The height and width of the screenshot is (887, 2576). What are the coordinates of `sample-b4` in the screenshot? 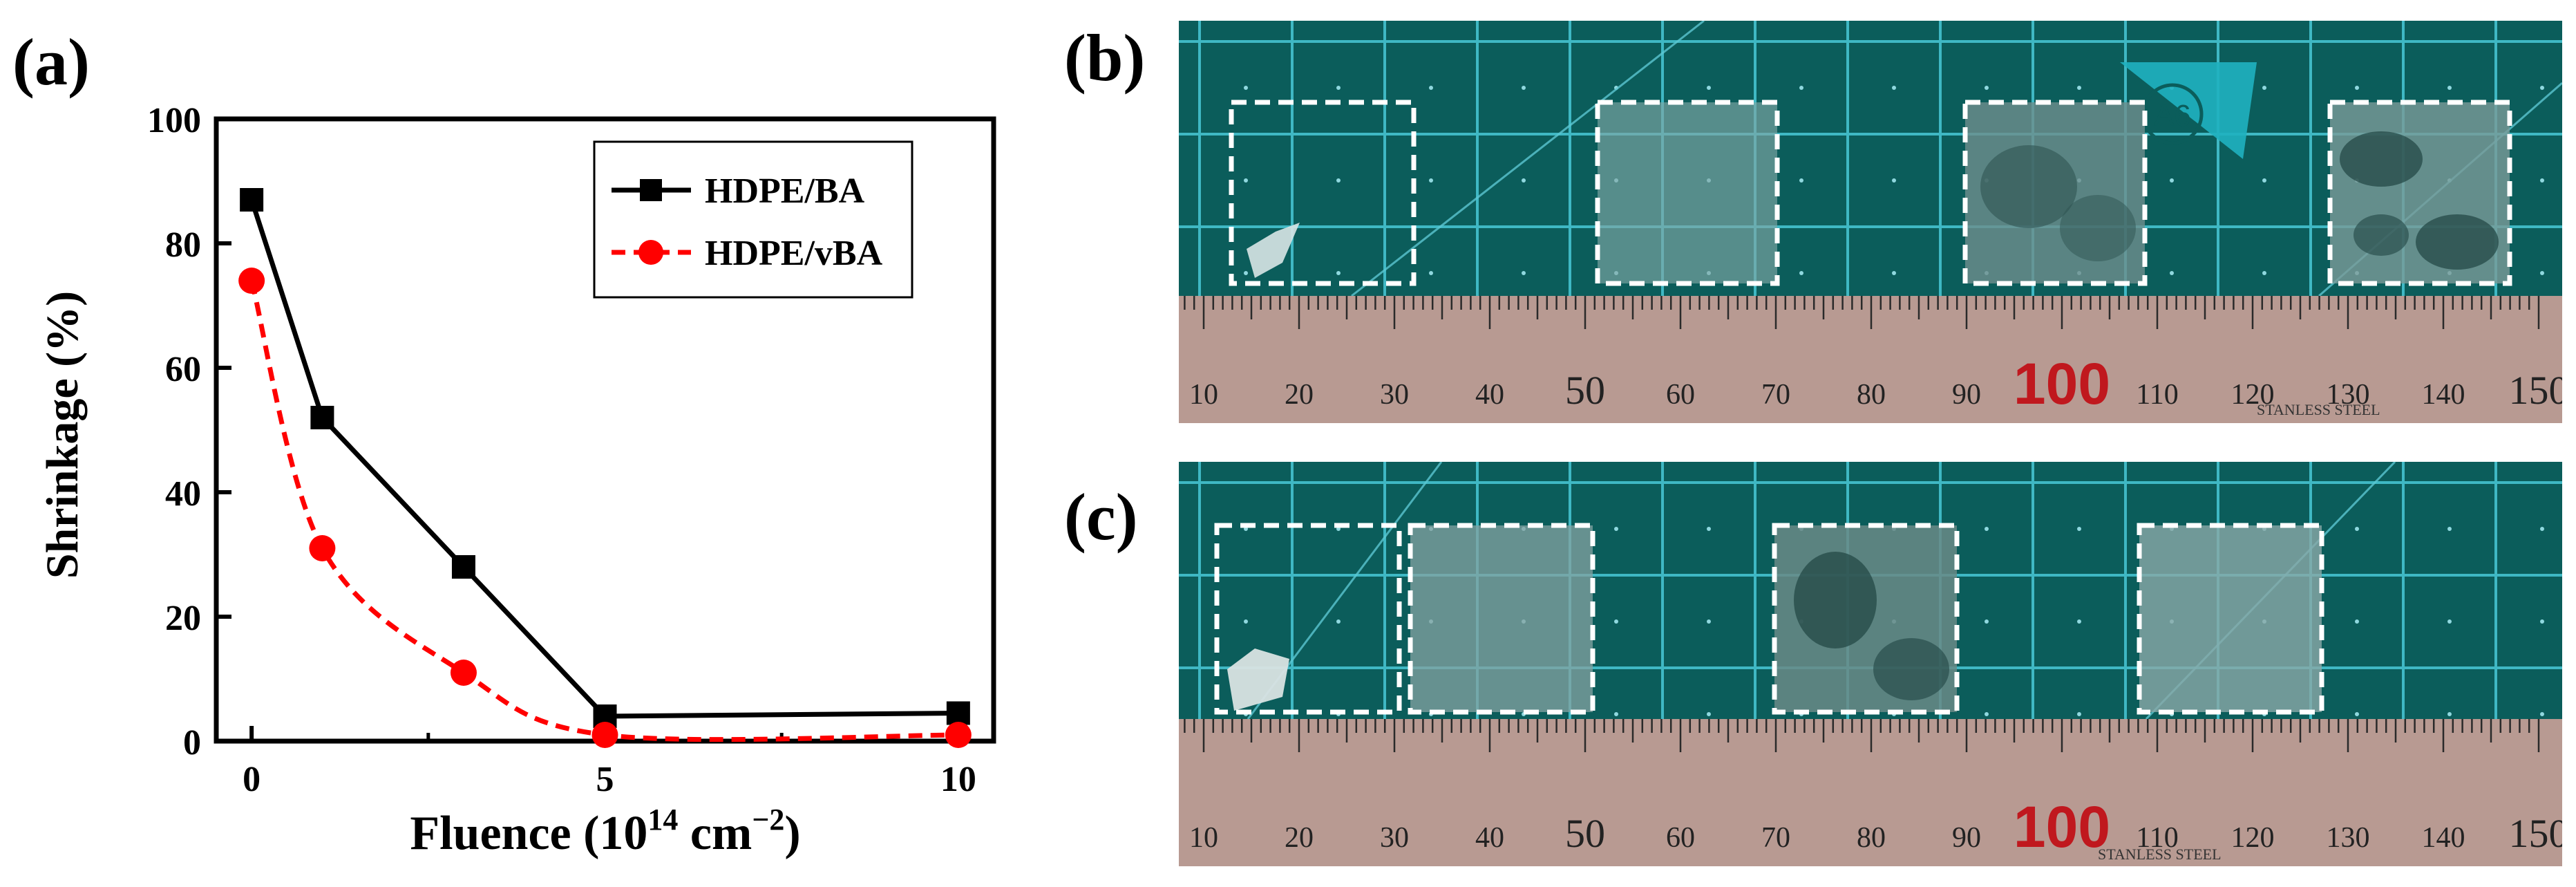 It's located at (2419, 193).